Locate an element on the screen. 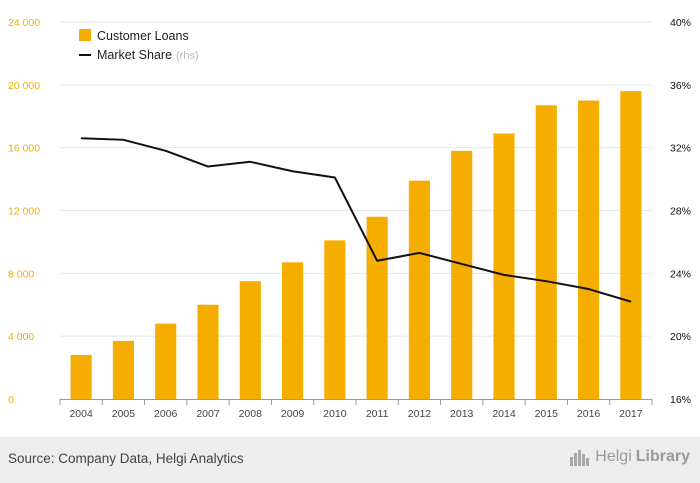  y-right-tick-label: 40% is located at coordinates (680, 23).